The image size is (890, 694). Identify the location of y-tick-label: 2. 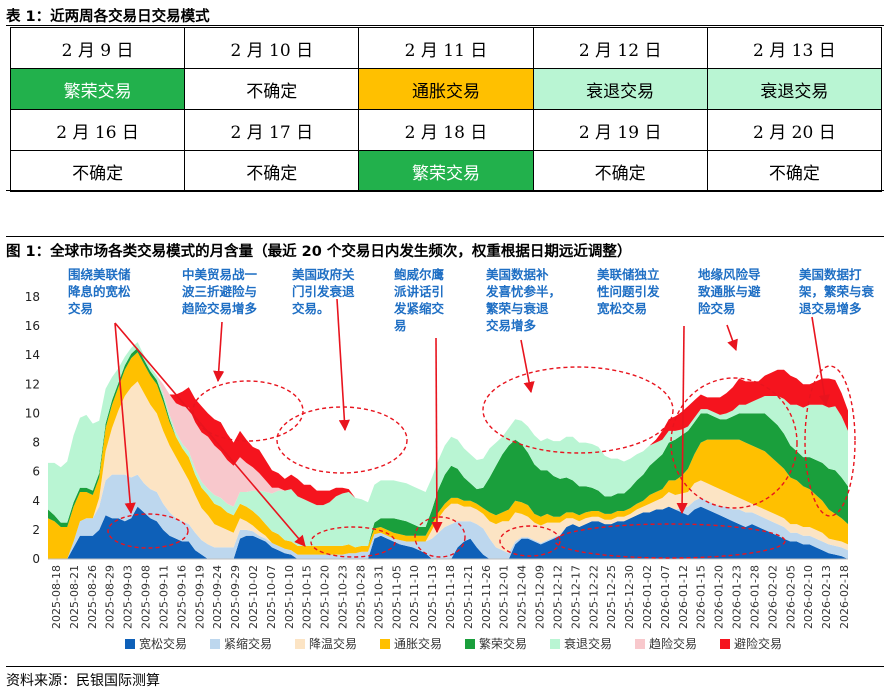
(36, 530).